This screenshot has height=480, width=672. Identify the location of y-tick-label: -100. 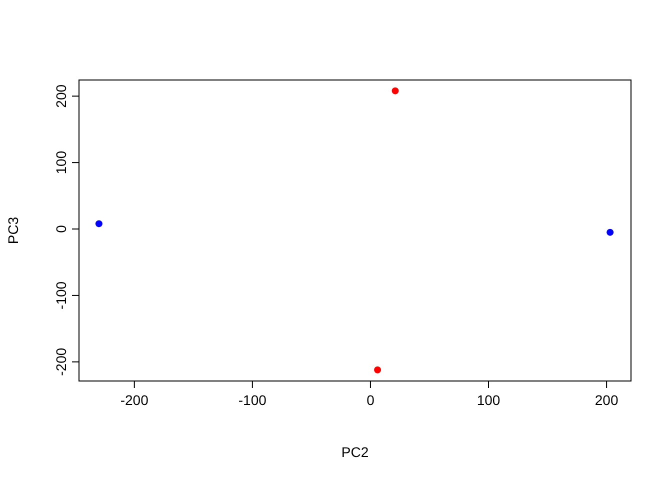
(61, 295).